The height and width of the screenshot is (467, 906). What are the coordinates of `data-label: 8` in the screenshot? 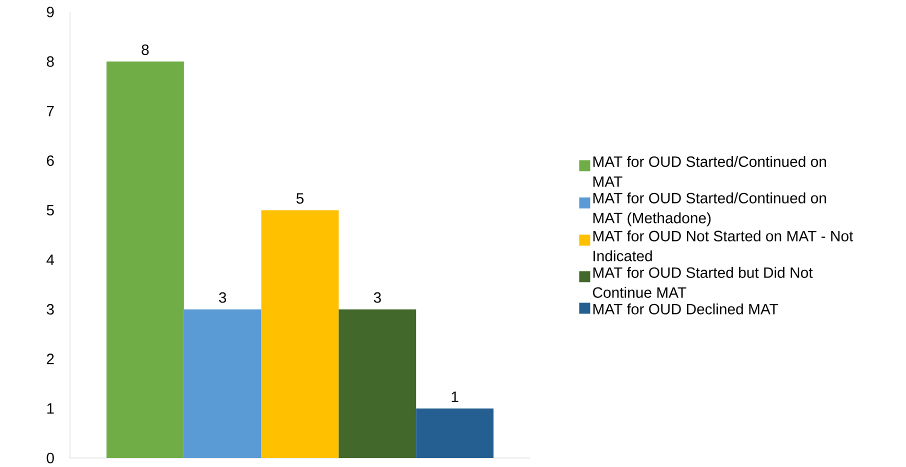 It's located at (145, 50).